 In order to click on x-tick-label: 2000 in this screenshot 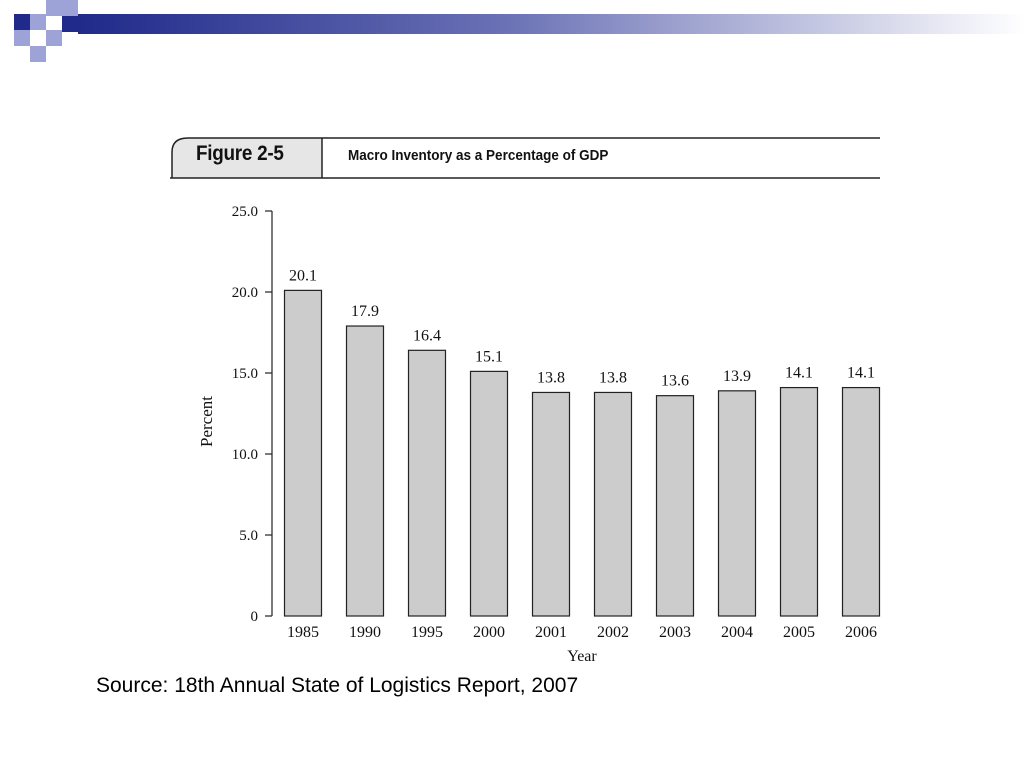, I will do `click(489, 632)`.